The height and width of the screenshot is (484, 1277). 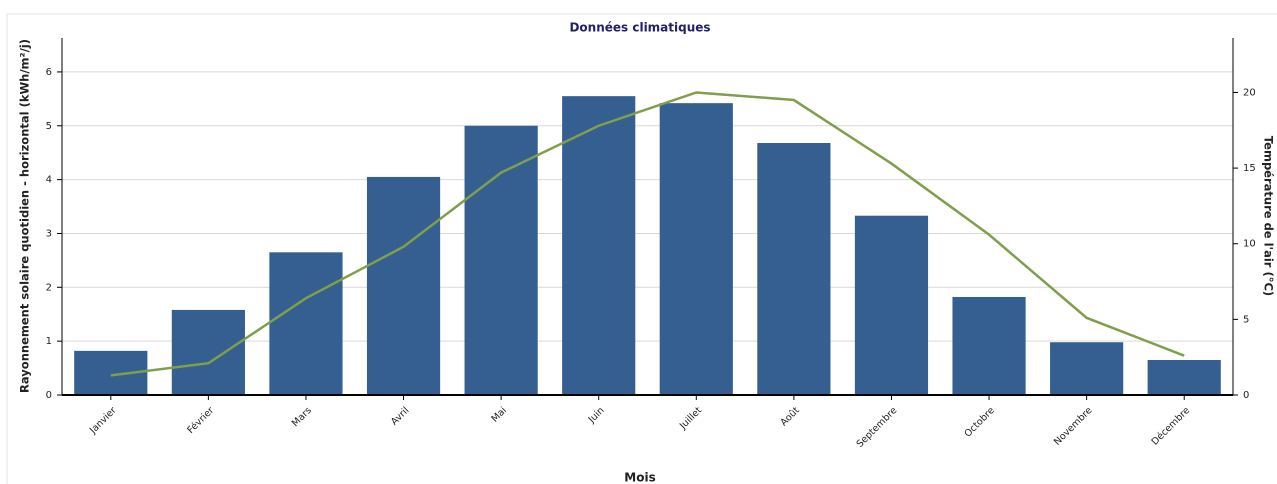 What do you see at coordinates (1249, 244) in the screenshot?
I see `y2-tick-label: 10` at bounding box center [1249, 244].